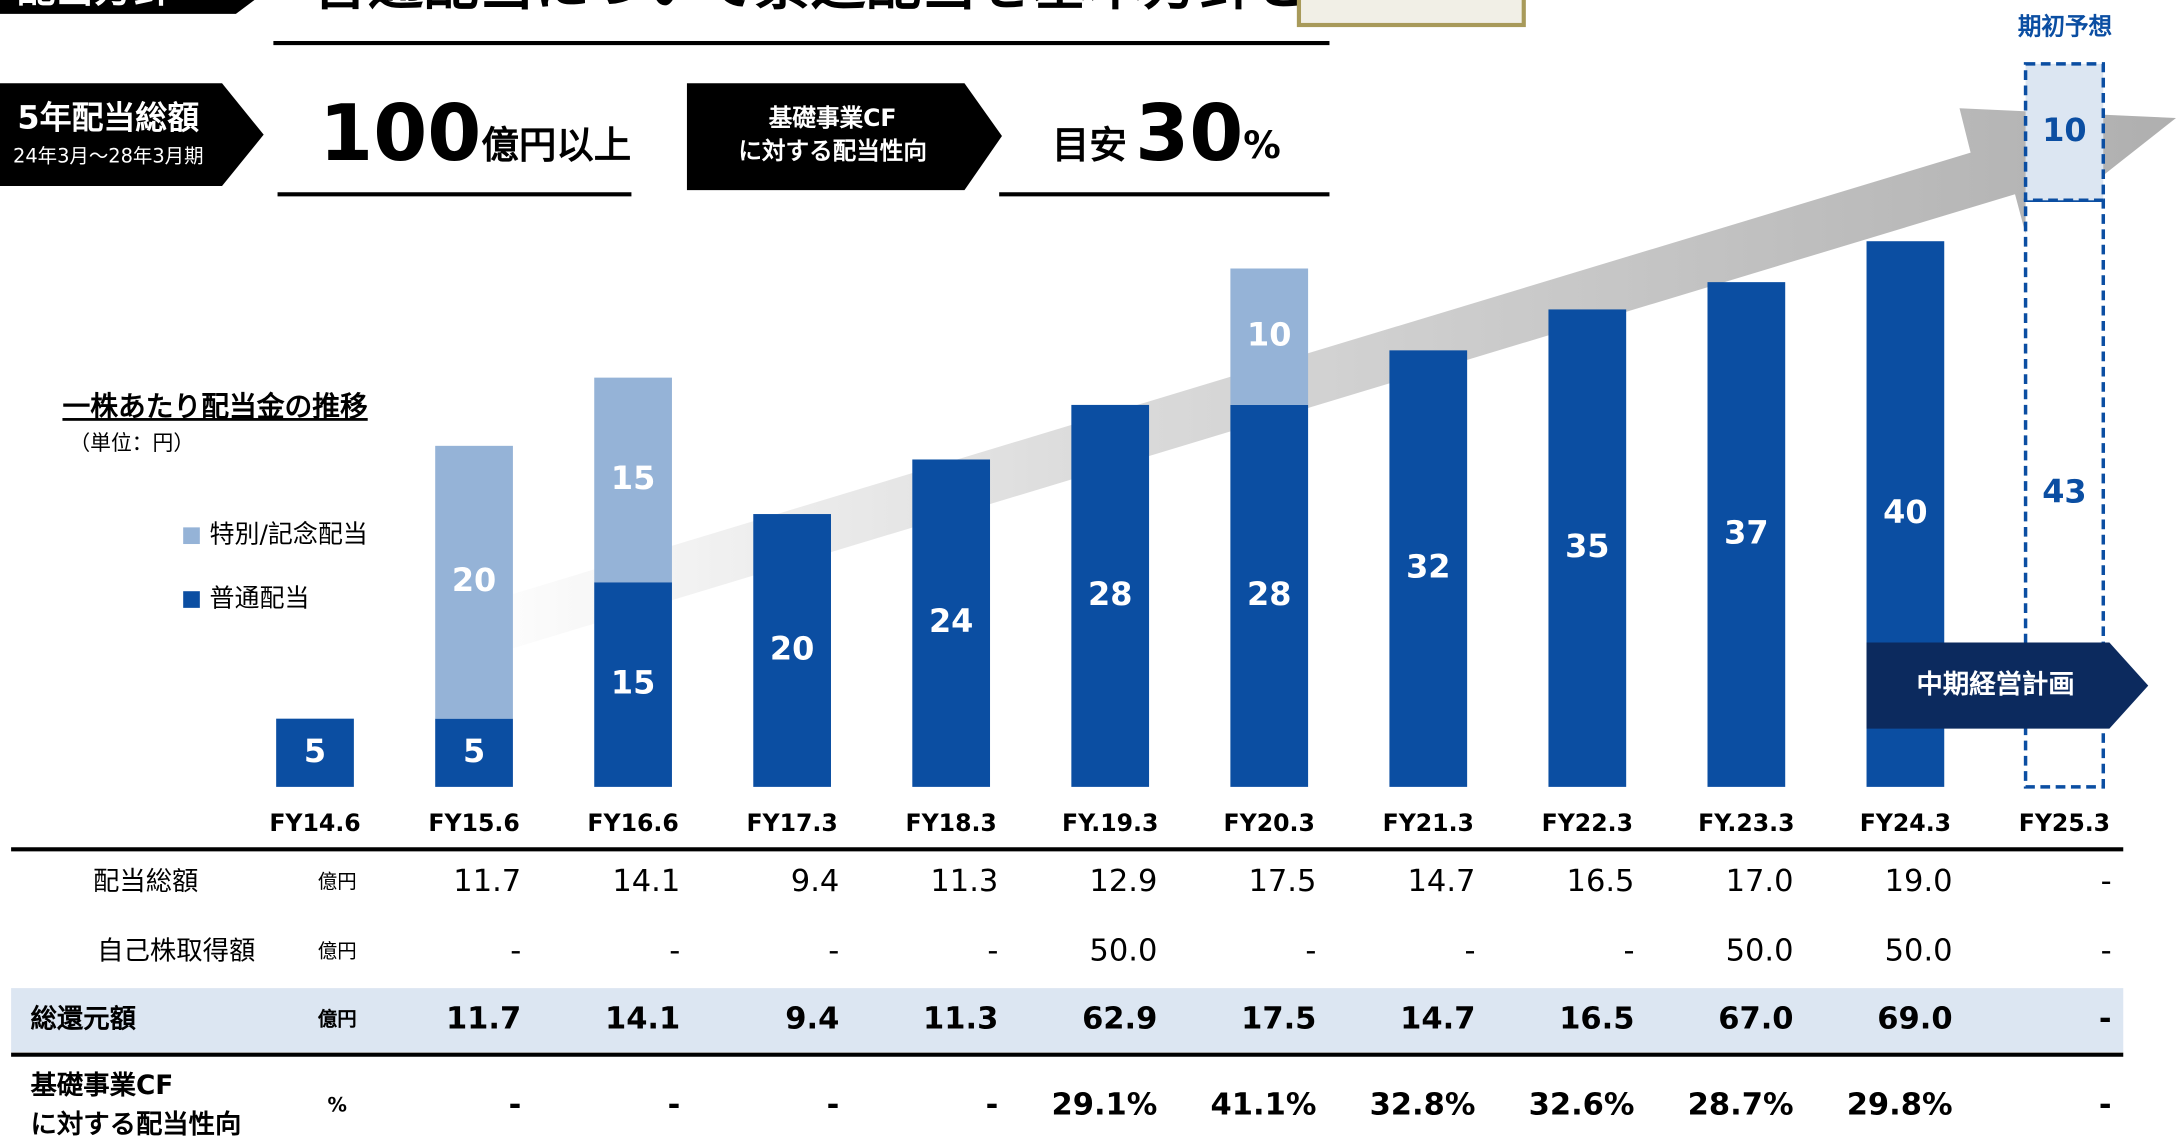  Describe the element at coordinates (84, 1019) in the screenshot. I see `row-label: 総還元額` at that location.